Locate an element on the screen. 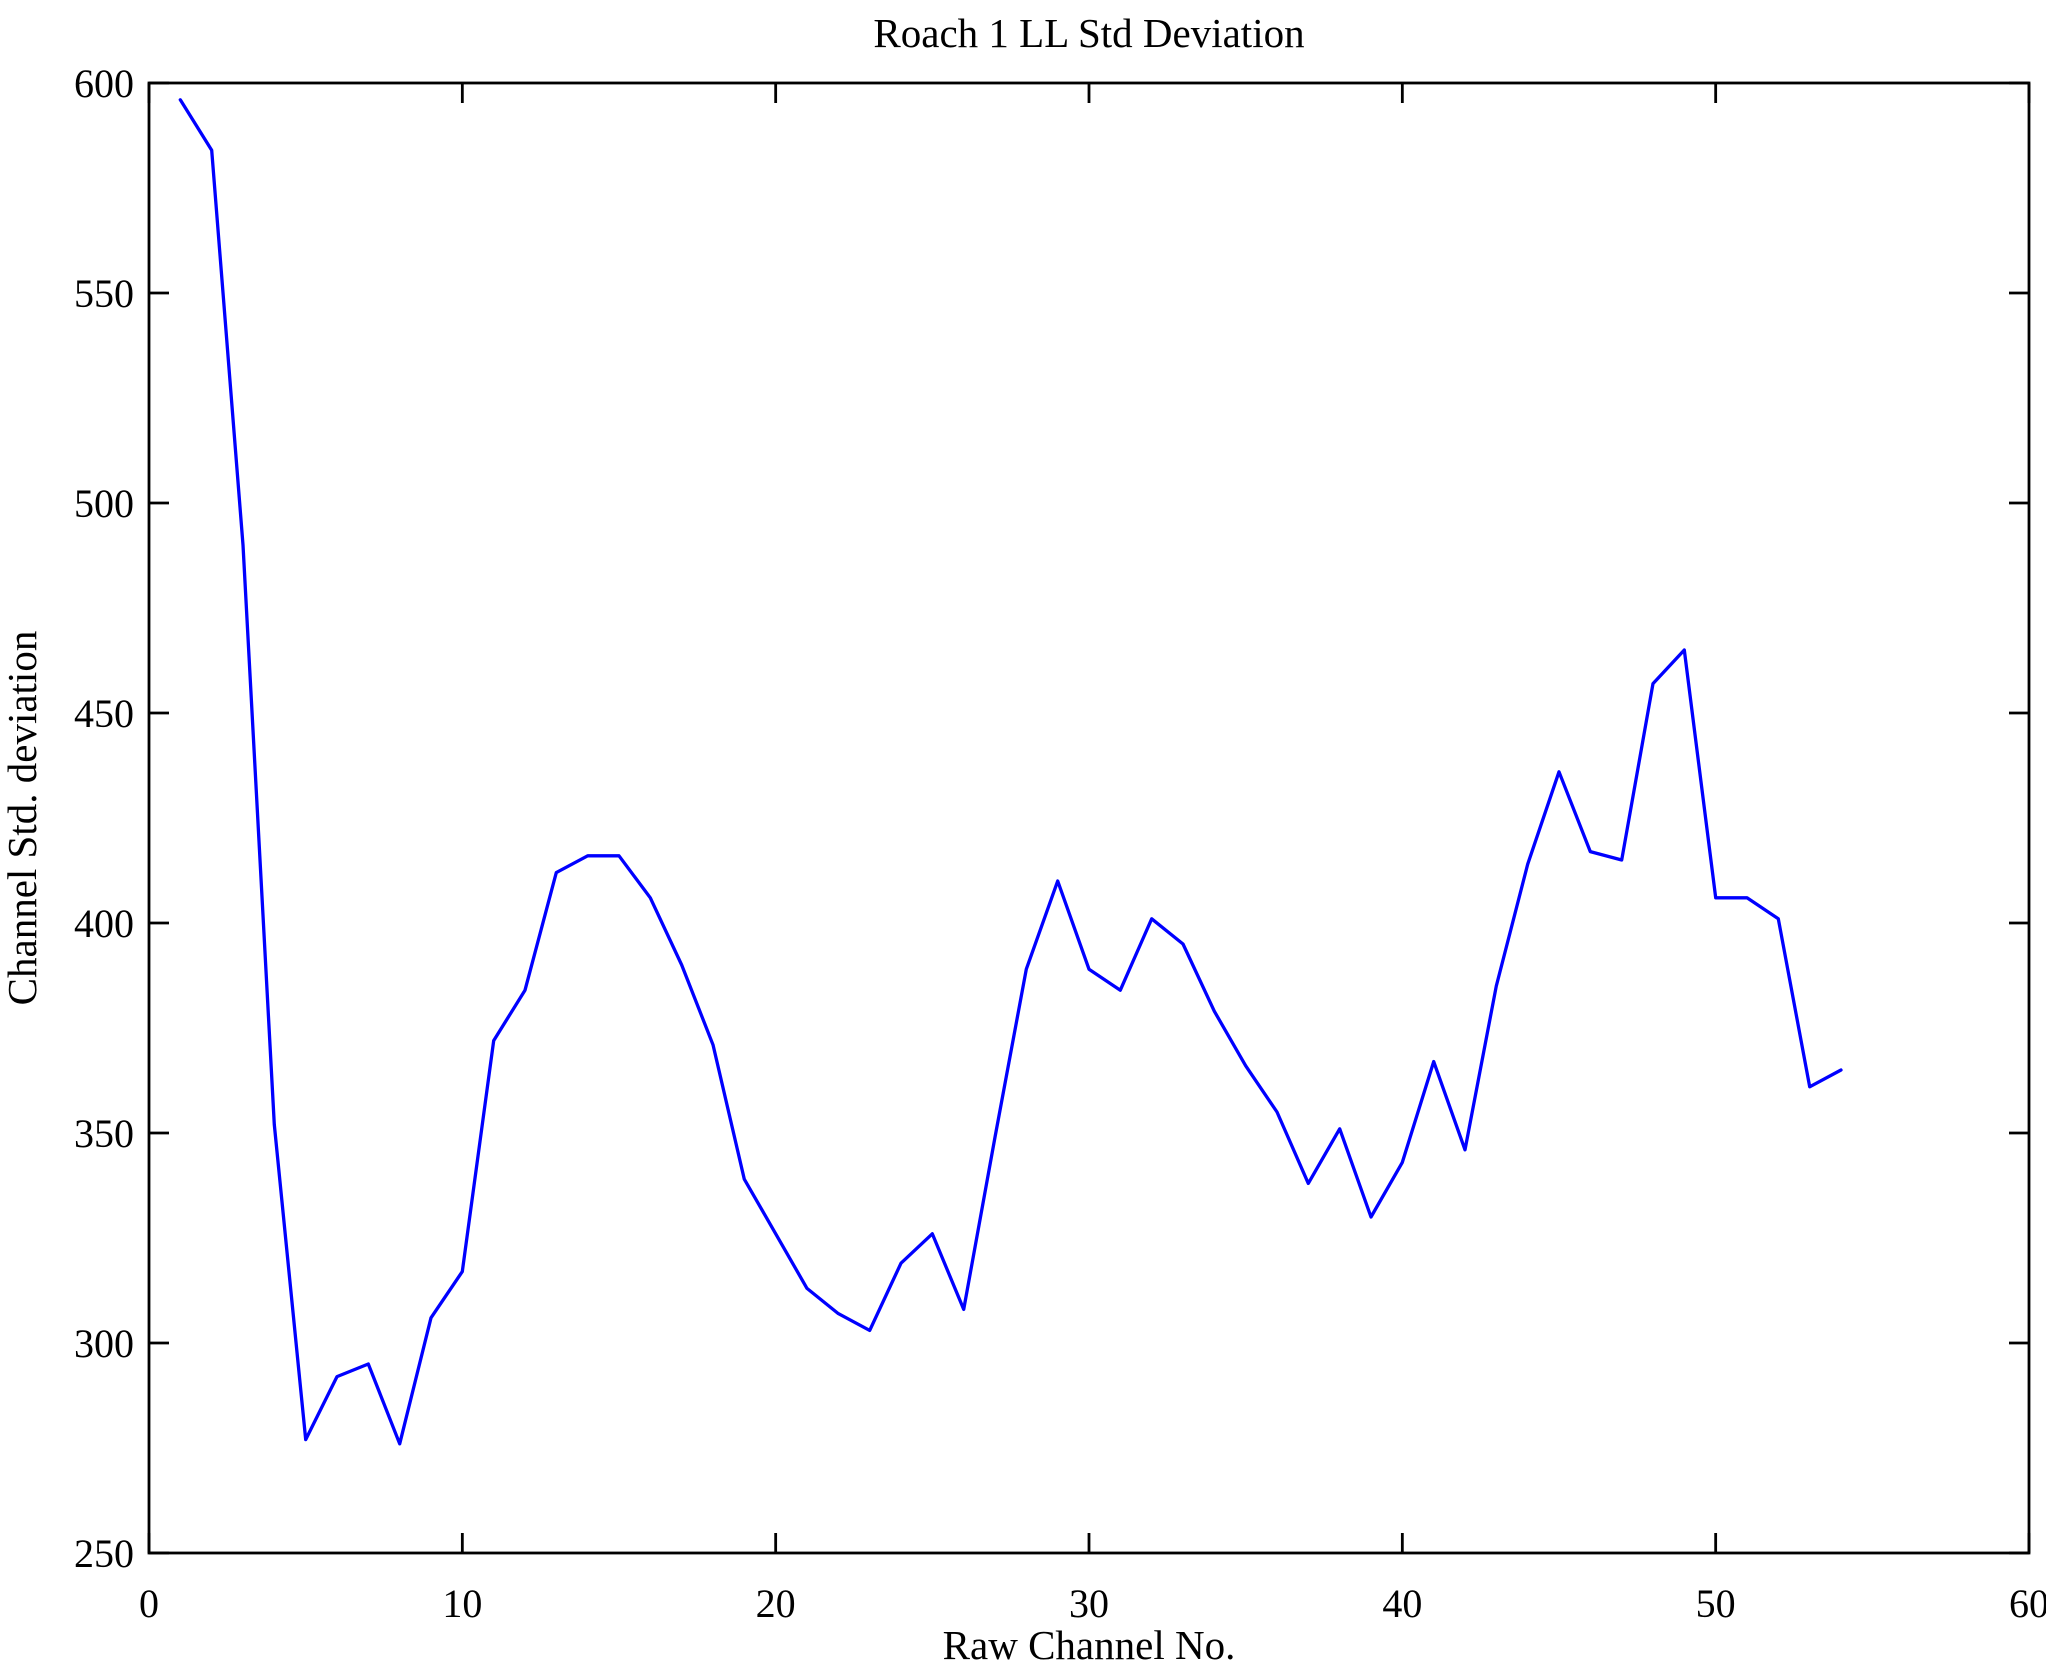 Image resolution: width=2046 pixels, height=1671 pixels. tick-label: 350 is located at coordinates (104, 1133).